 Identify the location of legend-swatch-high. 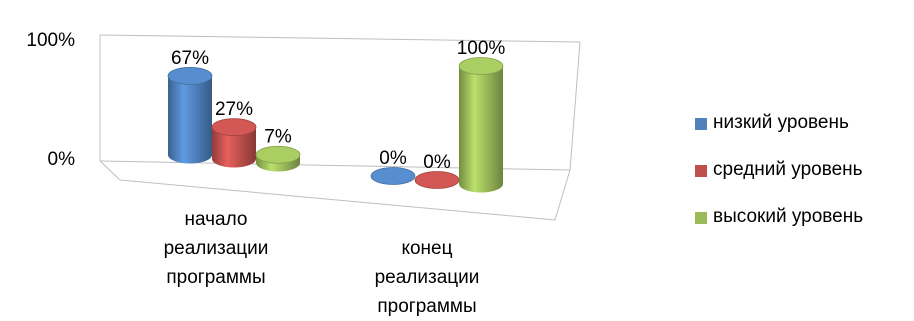
(701, 218).